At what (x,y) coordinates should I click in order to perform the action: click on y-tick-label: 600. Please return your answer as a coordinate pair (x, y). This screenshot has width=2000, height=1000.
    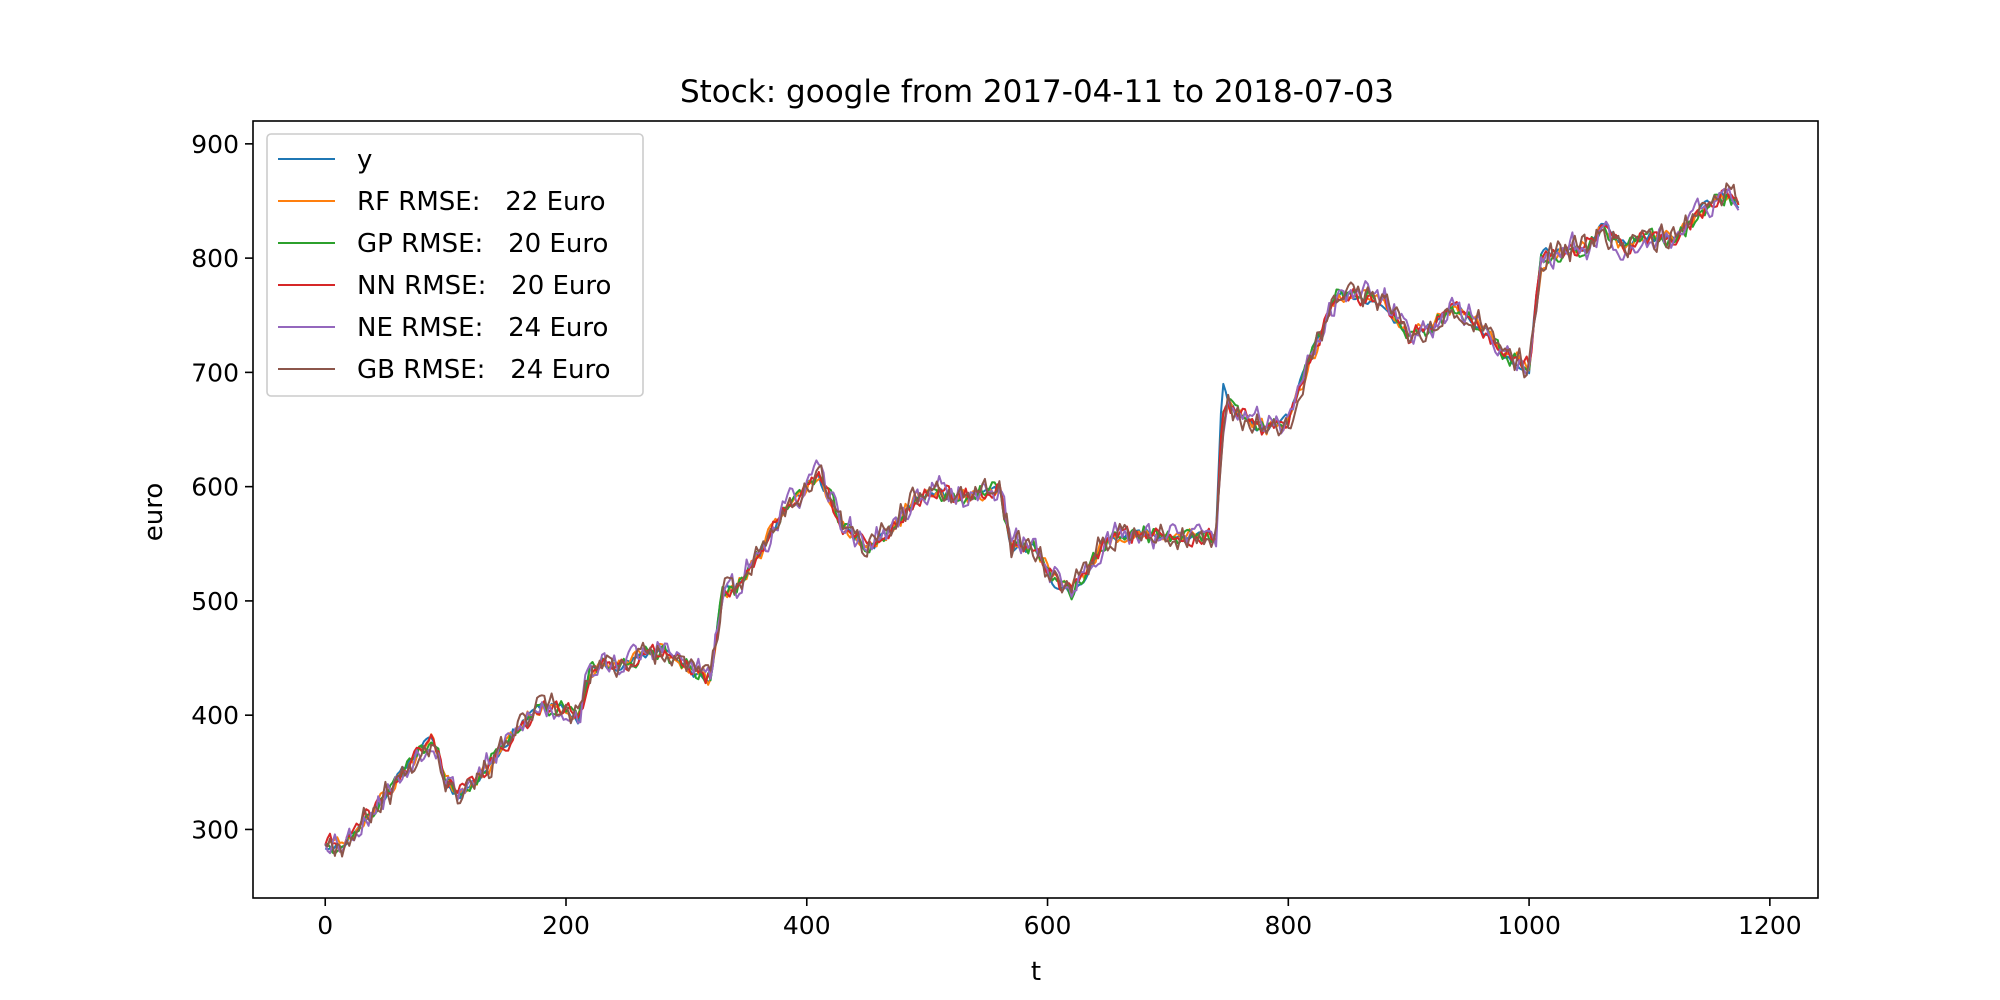
    Looking at the image, I should click on (215, 487).